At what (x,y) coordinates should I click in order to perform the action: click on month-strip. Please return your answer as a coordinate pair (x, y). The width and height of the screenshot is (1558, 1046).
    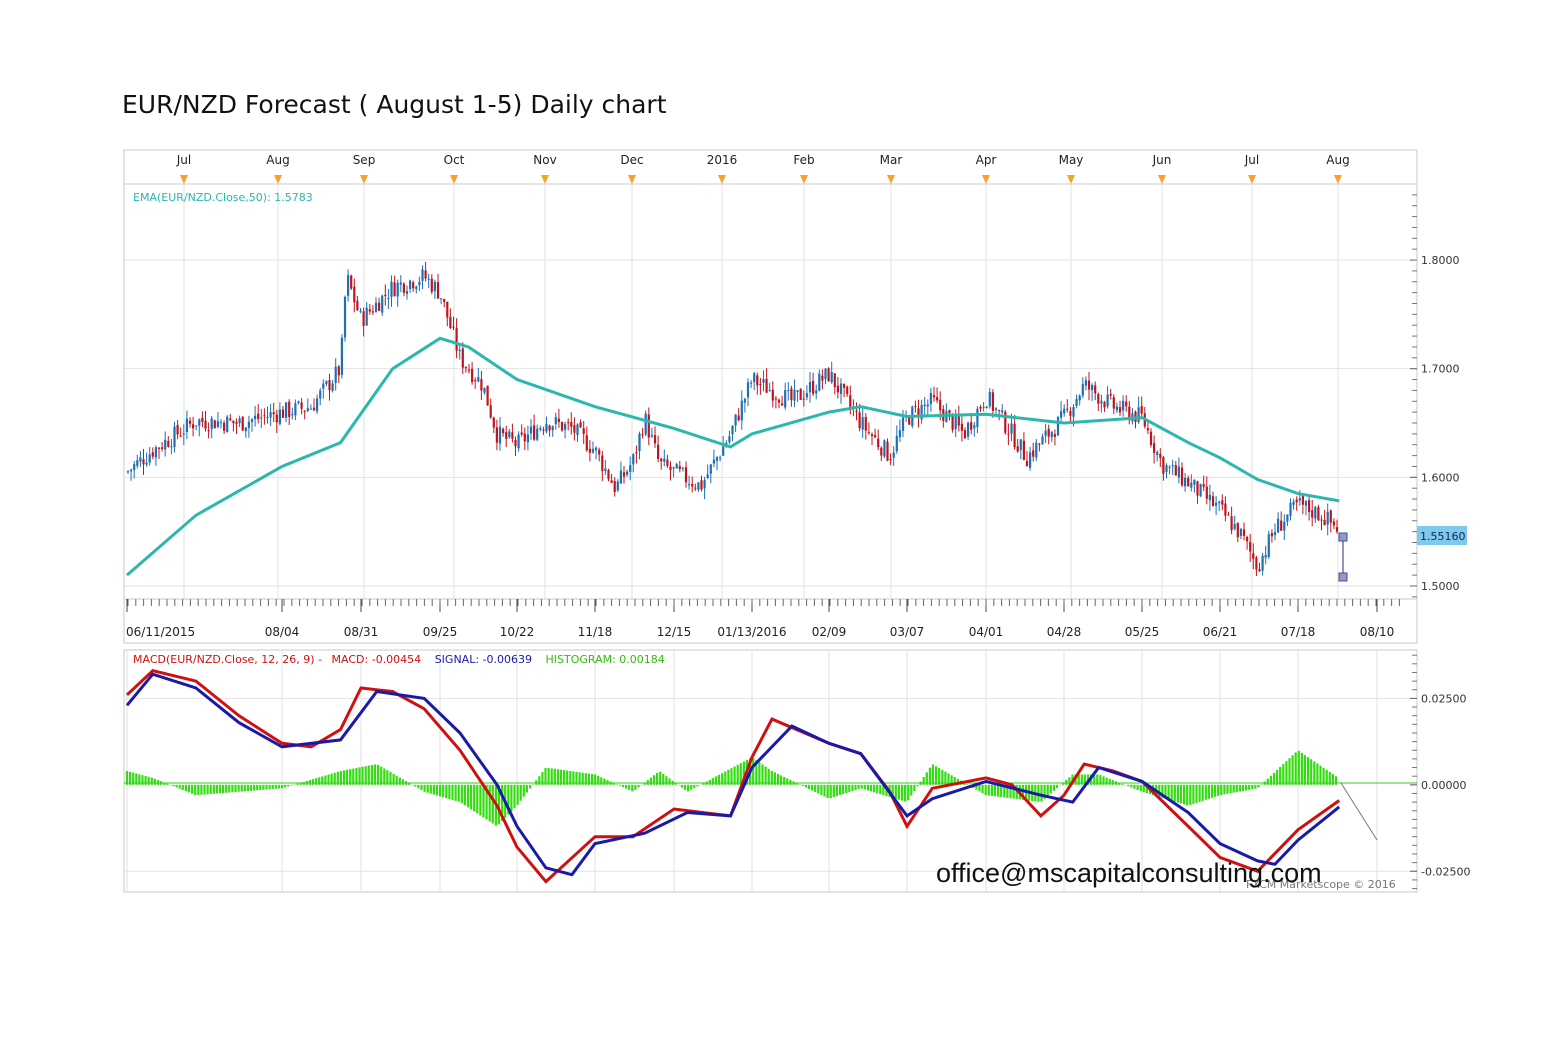
    Looking at the image, I should click on (770, 167).